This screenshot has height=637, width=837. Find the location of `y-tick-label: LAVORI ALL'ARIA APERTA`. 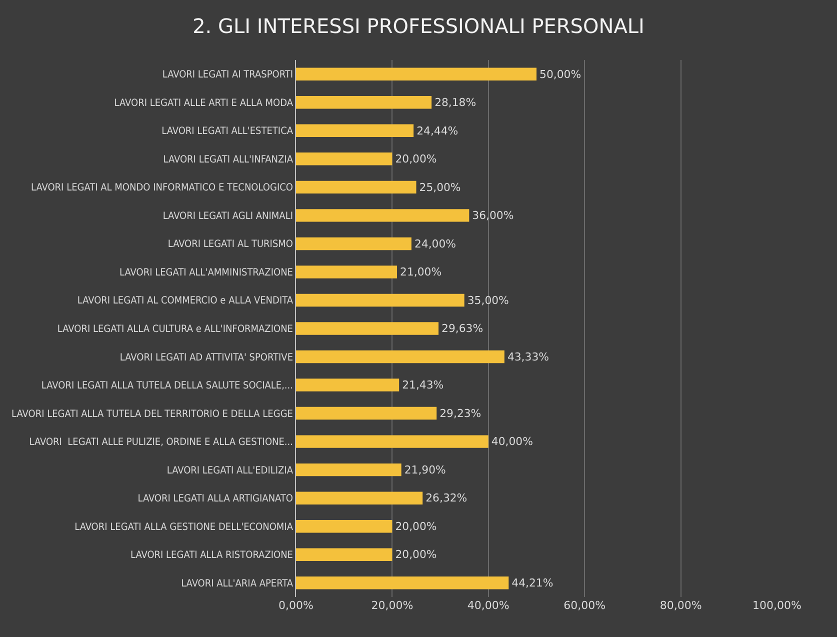

y-tick-label: LAVORI ALL'ARIA APERTA is located at coordinates (237, 584).